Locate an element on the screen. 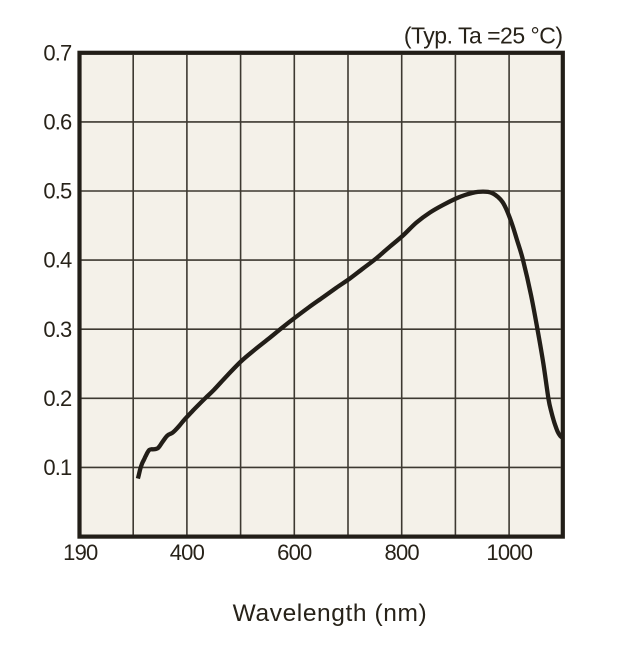  svg-text: 0.7 is located at coordinates (57, 52).